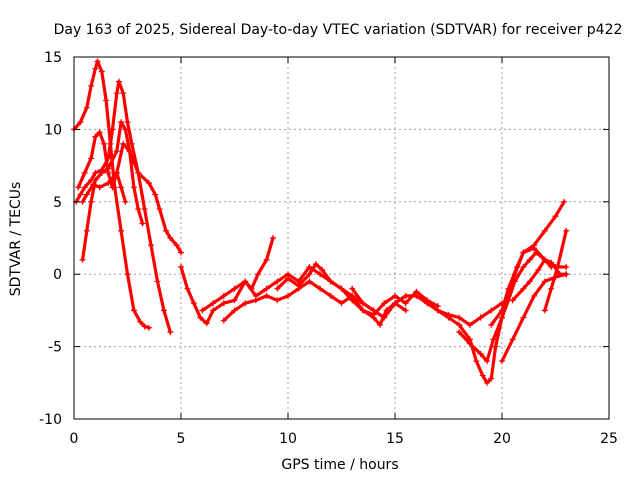  What do you see at coordinates (502, 439) in the screenshot?
I see `x-tick-label: 20` at bounding box center [502, 439].